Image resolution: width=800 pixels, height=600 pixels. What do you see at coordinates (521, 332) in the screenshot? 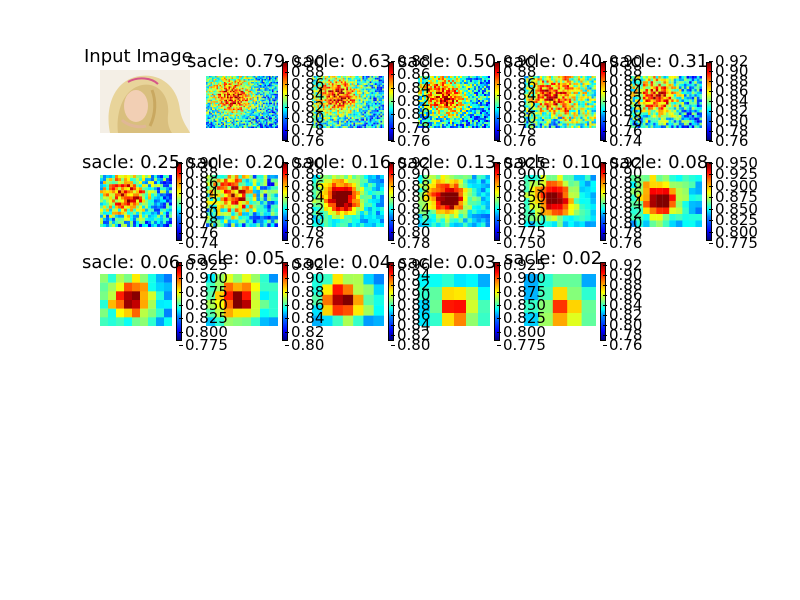
I see `colorbar-tick-label: 0.800` at bounding box center [521, 332].